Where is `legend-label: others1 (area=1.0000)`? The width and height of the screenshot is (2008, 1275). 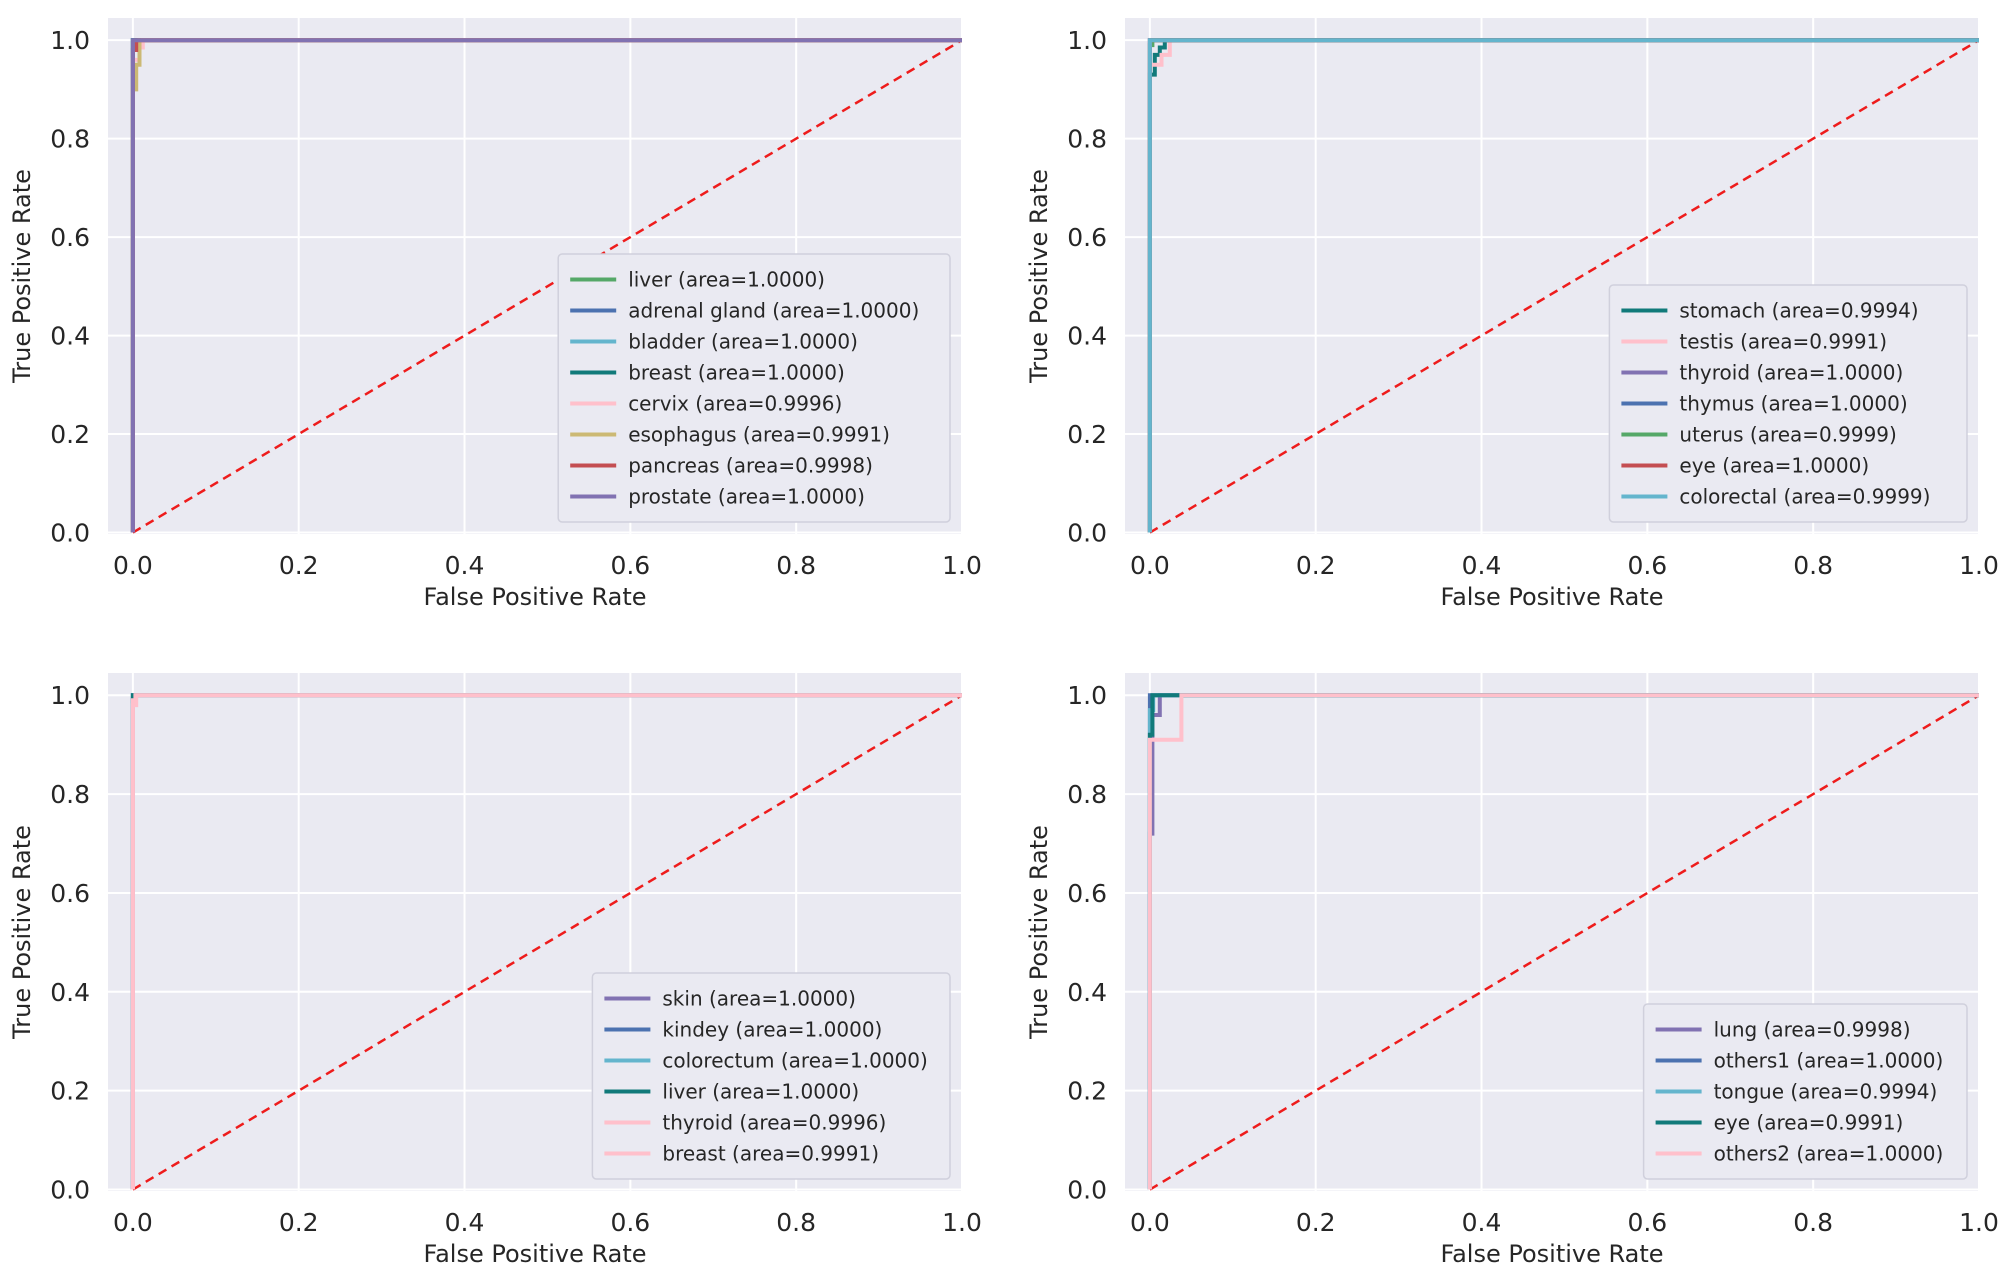
legend-label: others1 (area=1.0000) is located at coordinates (1829, 1061).